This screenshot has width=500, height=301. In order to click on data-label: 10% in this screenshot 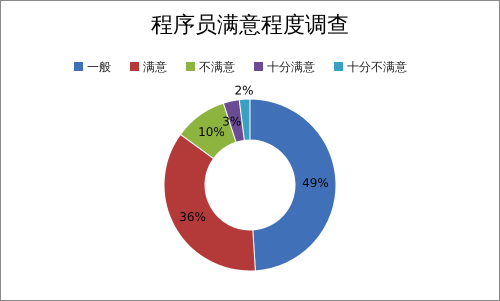, I will do `click(211, 132)`.